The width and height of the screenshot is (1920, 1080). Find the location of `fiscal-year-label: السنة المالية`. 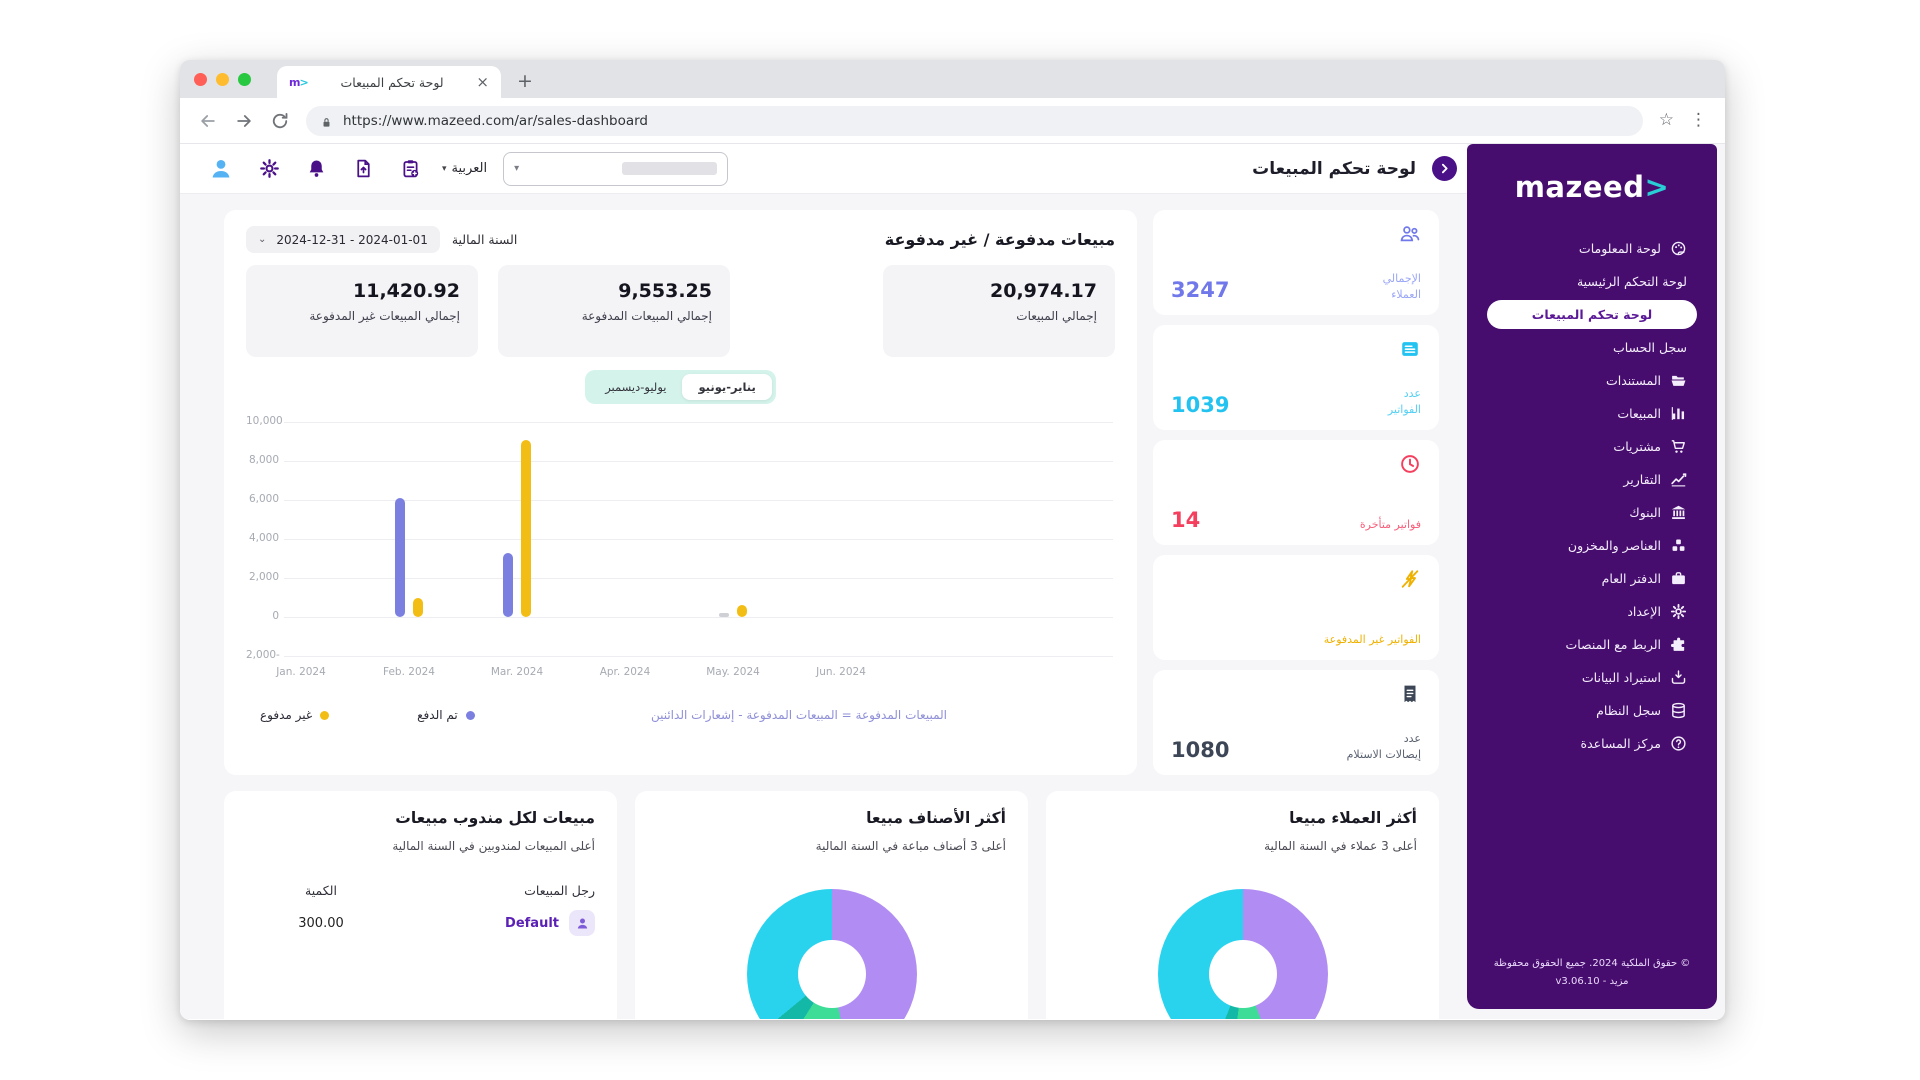

fiscal-year-label: السنة المالية is located at coordinates (484, 239).